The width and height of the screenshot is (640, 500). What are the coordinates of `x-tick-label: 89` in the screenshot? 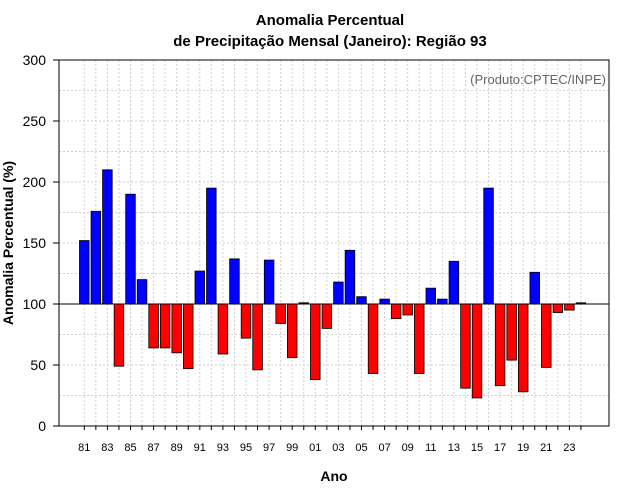 It's located at (177, 448).